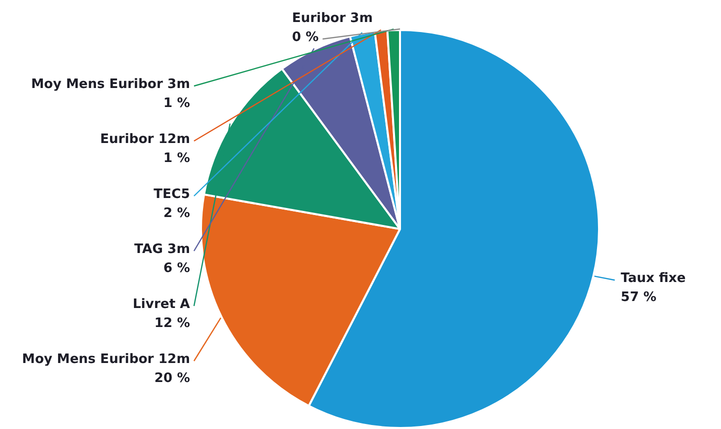 This screenshot has width=721, height=429. What do you see at coordinates (172, 194) in the screenshot?
I see `slice-label: TEC5` at bounding box center [172, 194].